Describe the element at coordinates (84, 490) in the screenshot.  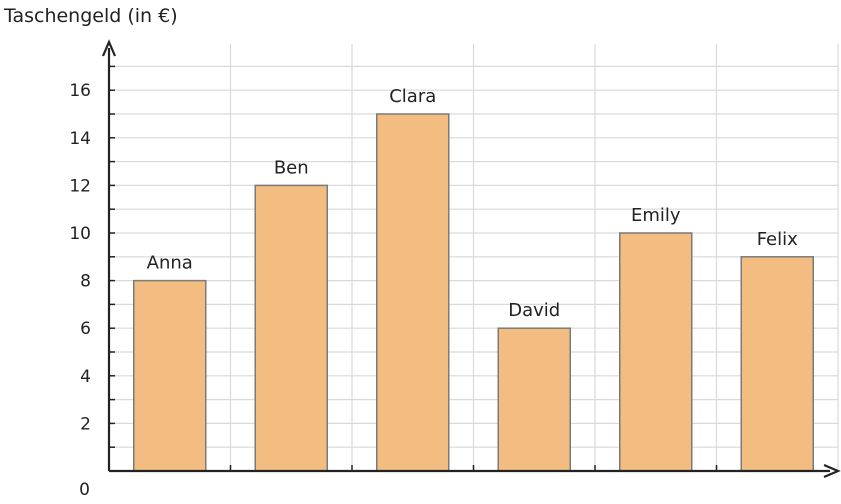
I see `y-tick-label: 0` at that location.